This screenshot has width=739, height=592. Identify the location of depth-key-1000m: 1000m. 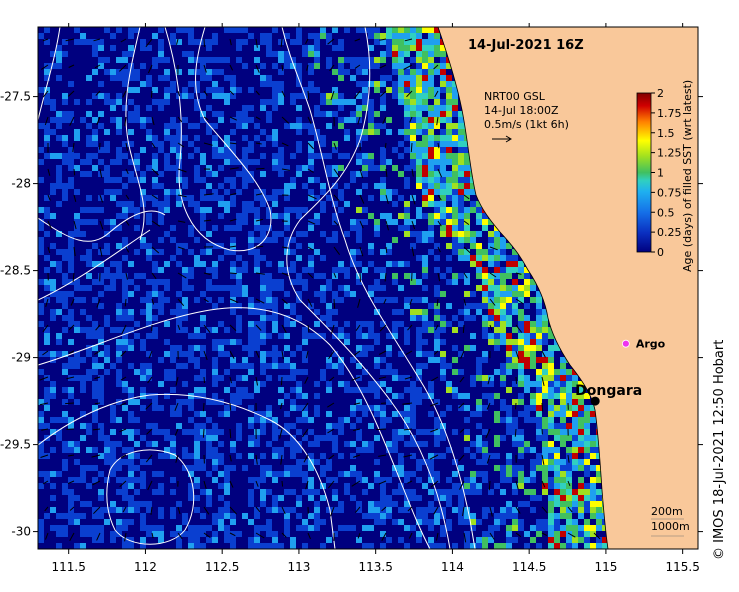
(670, 526).